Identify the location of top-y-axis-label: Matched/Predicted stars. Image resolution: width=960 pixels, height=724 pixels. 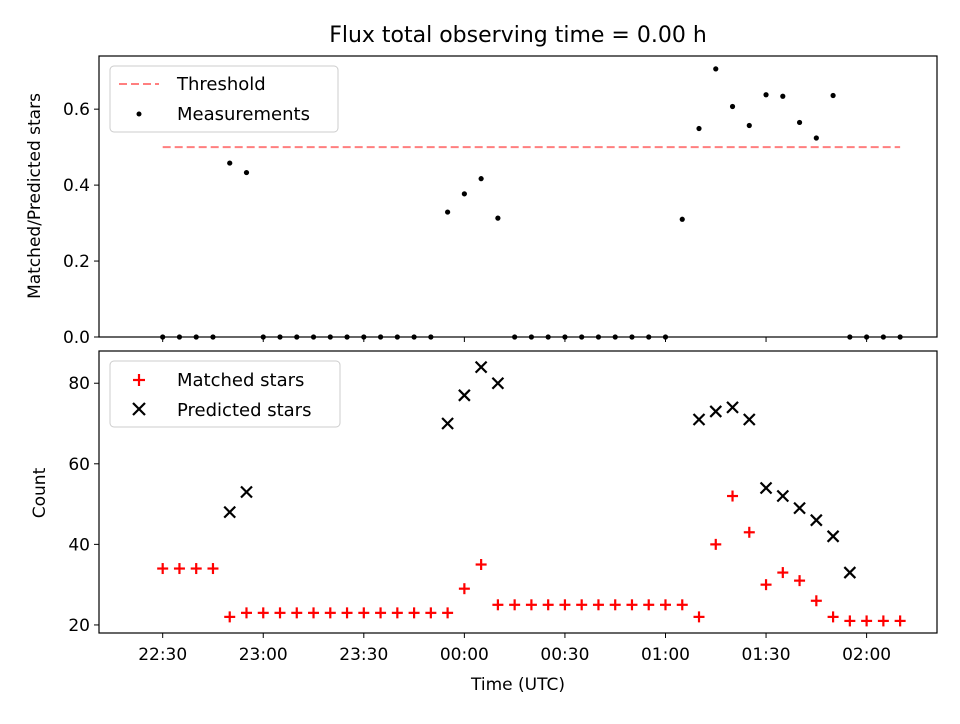
(35, 196).